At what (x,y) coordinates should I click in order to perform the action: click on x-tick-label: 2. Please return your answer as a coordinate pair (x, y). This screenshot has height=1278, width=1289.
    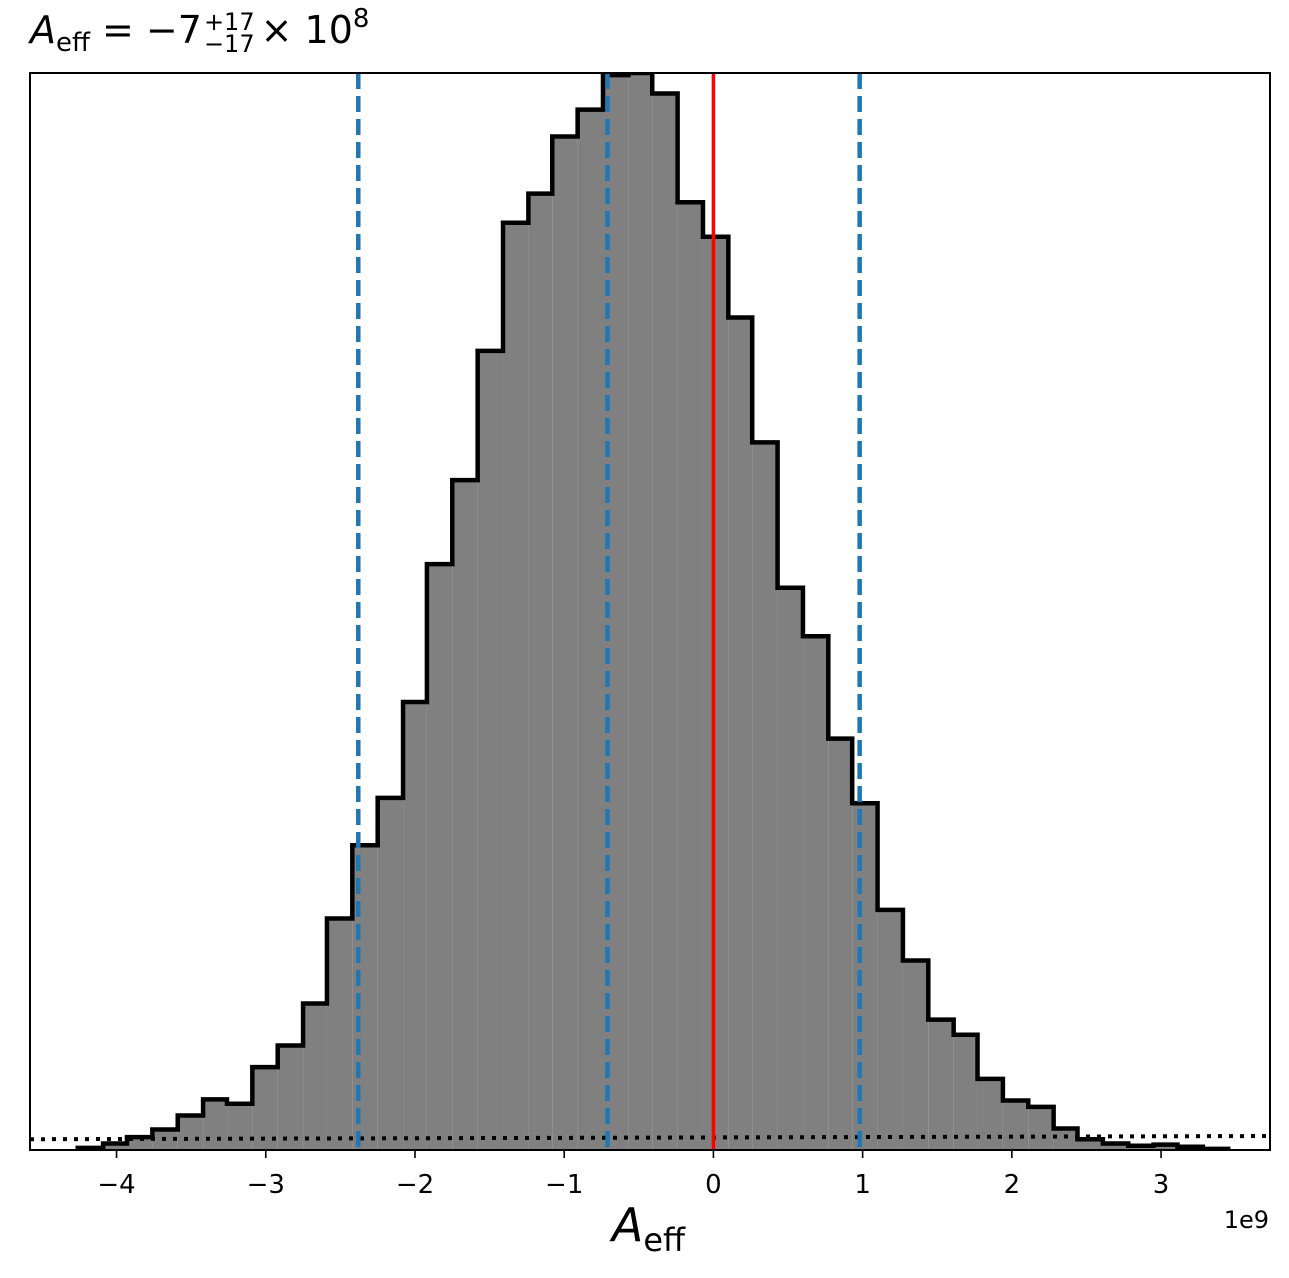
    Looking at the image, I should click on (1012, 1185).